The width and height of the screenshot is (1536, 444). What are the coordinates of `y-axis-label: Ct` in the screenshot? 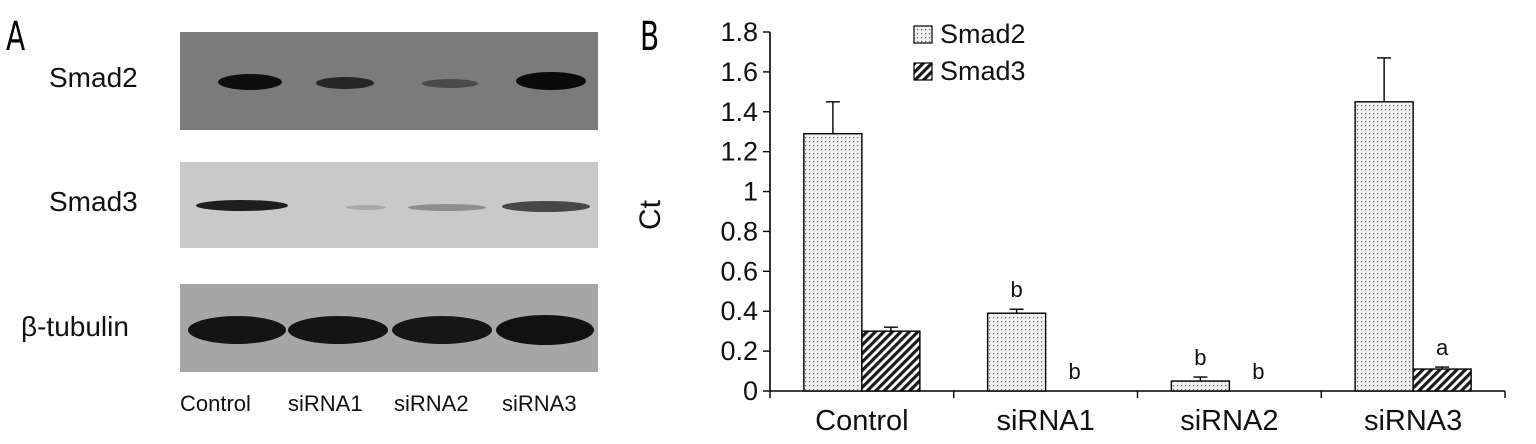 It's located at (650, 214).